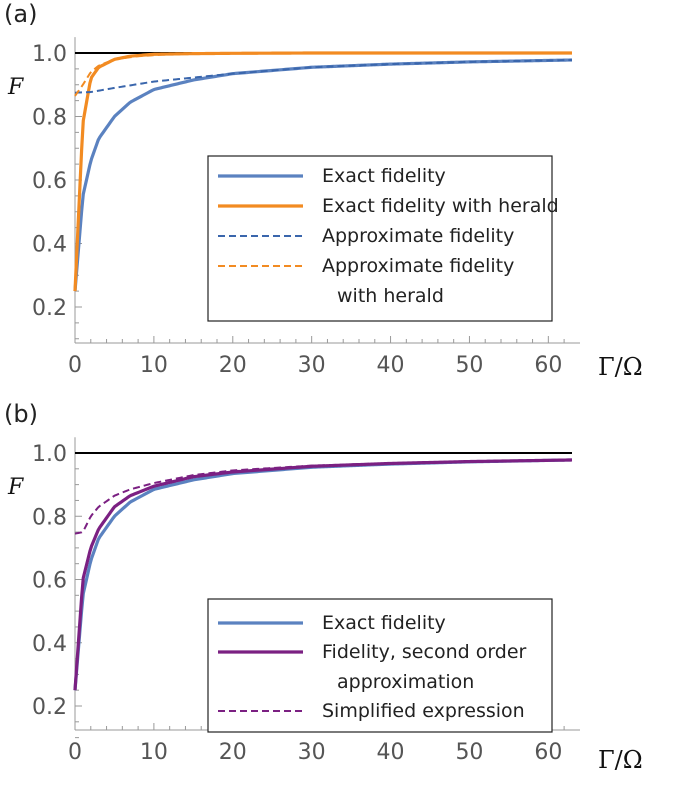 The height and width of the screenshot is (810, 673). Describe the element at coordinates (390, 296) in the screenshot. I see `legend-entry: with herald` at that location.